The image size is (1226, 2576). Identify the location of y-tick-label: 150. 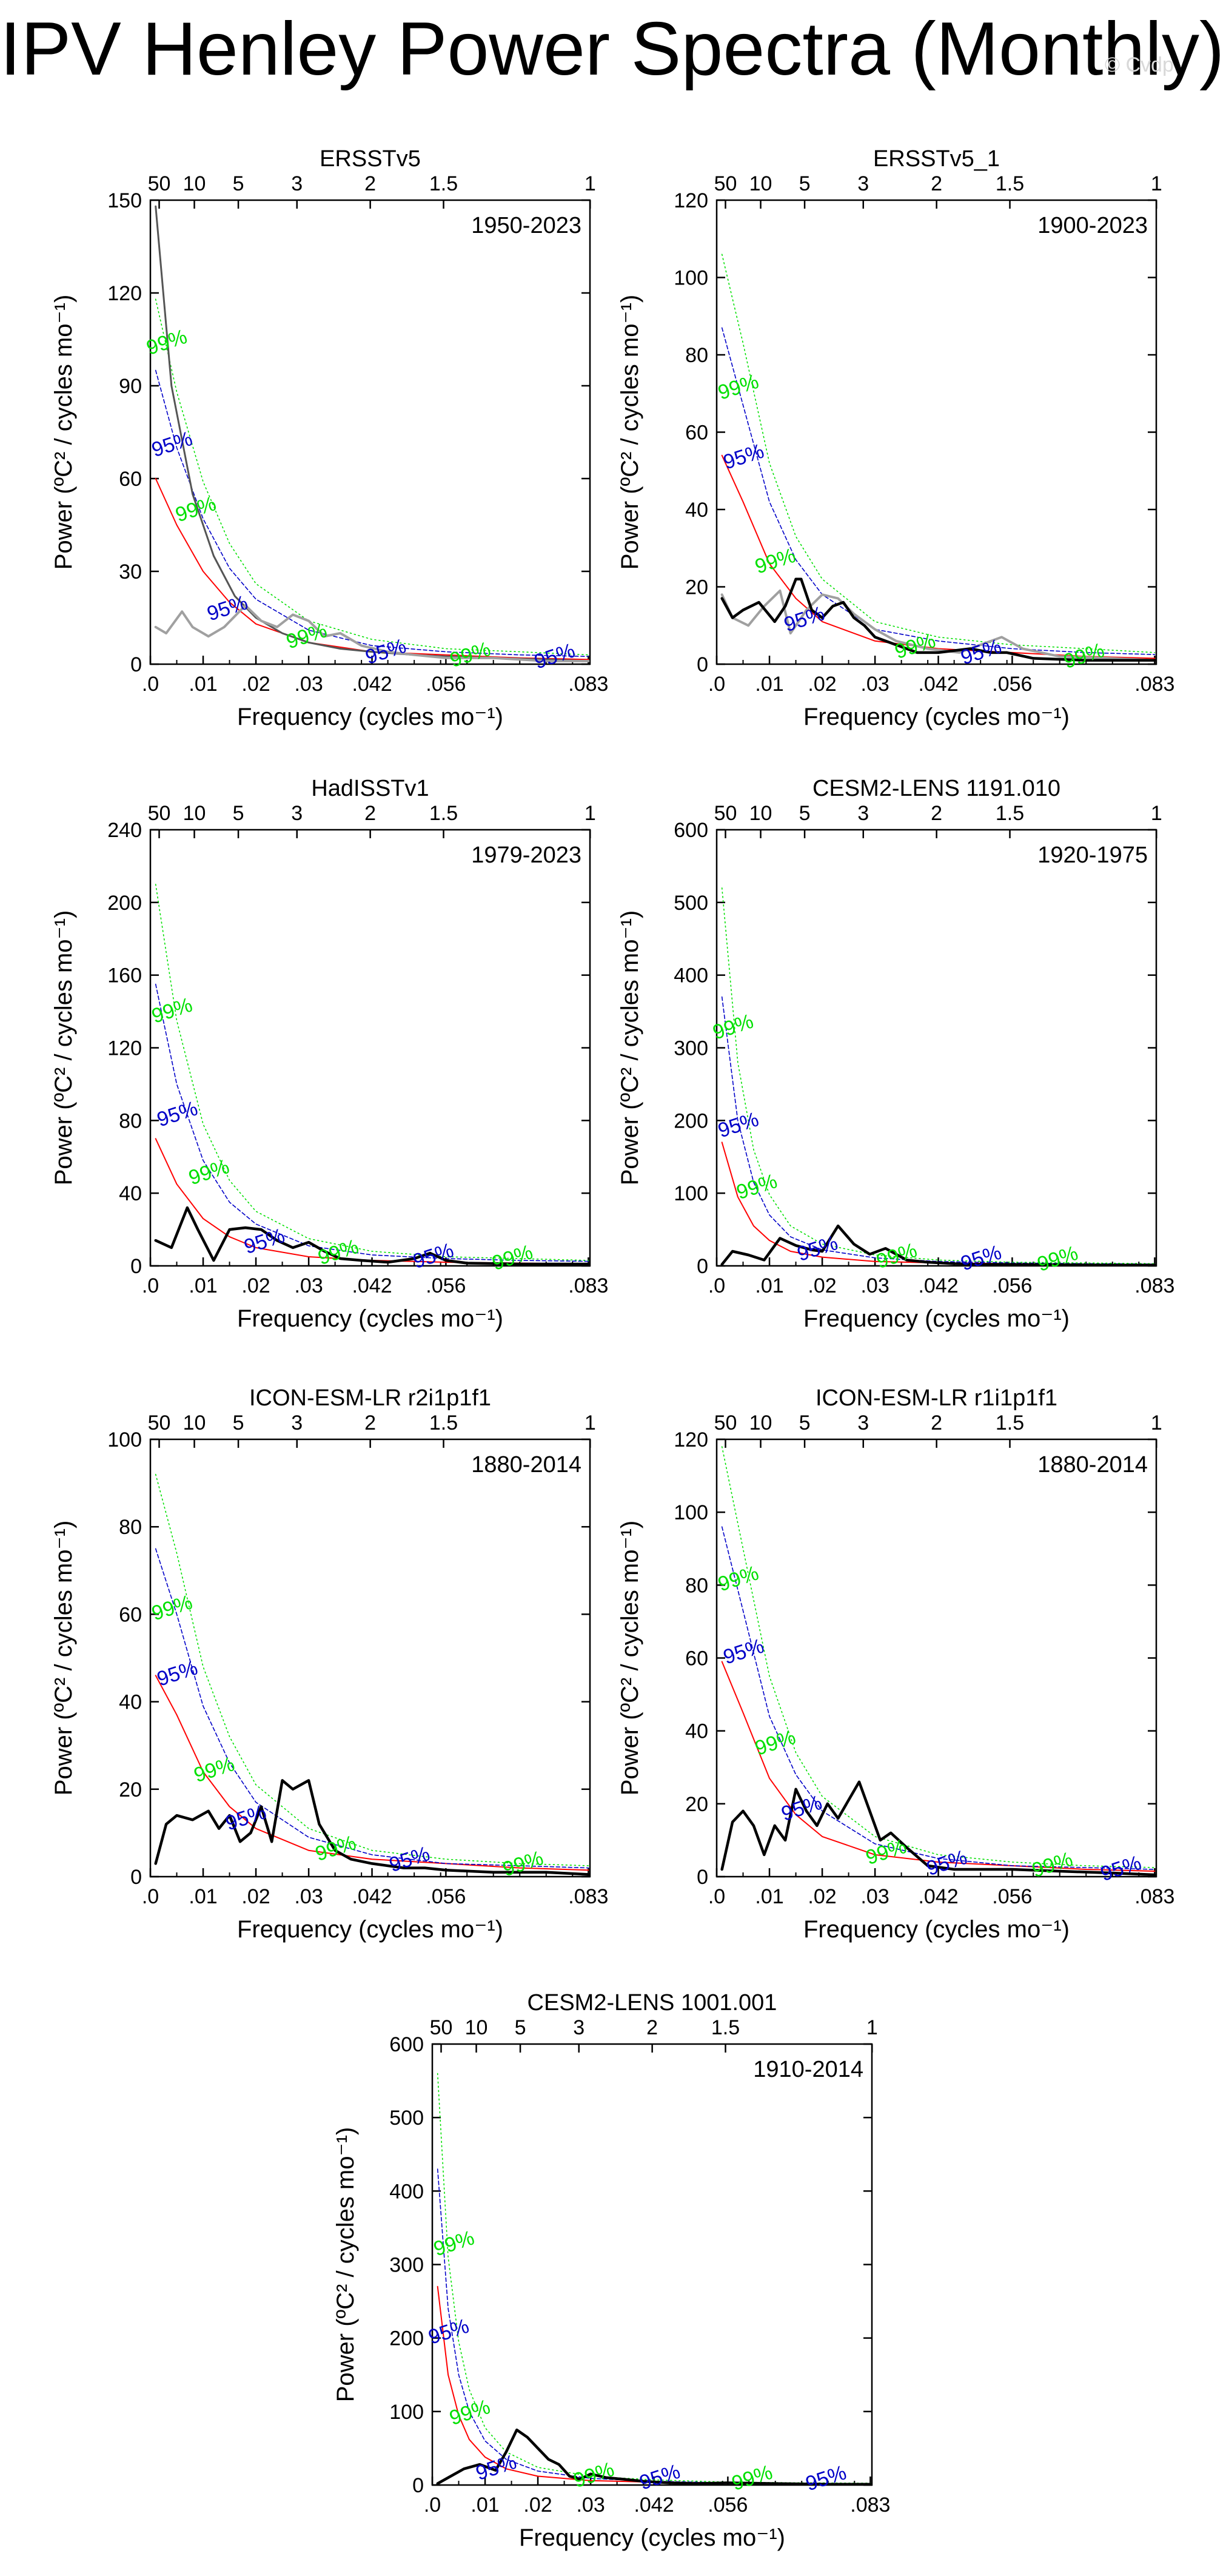
(124, 200).